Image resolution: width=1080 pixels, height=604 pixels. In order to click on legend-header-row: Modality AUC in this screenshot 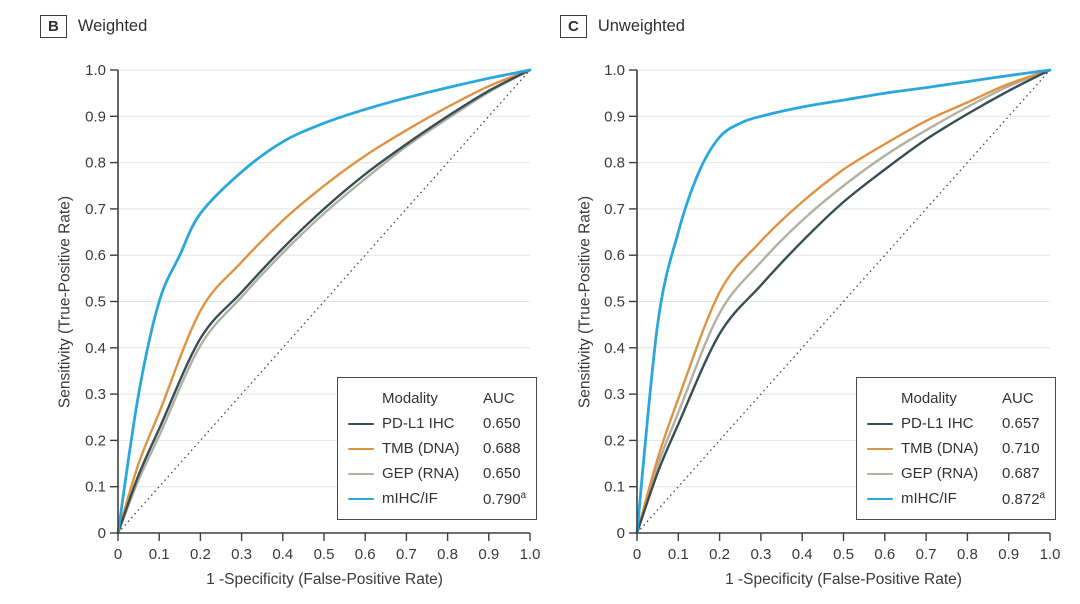, I will do `click(958, 398)`.